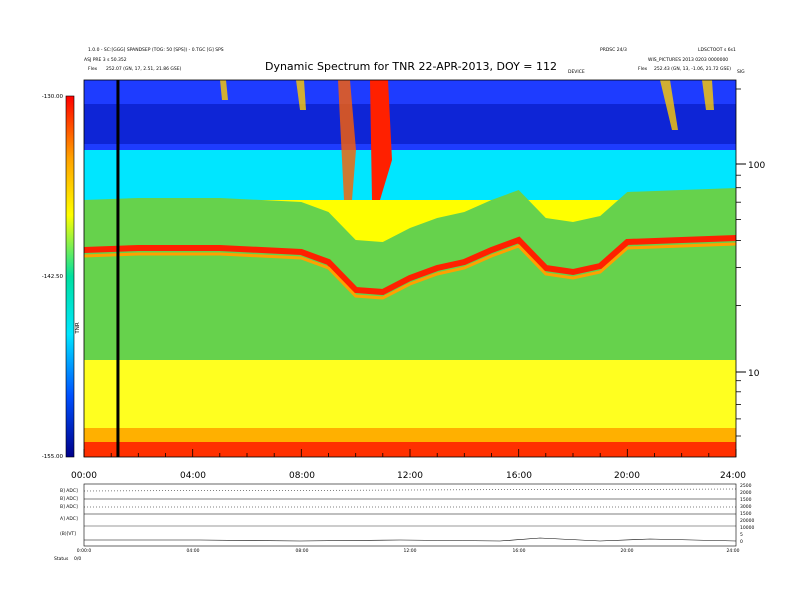 The image size is (792, 612). Describe the element at coordinates (410, 395) in the screenshot. I see `spectrogram-yellow-lower` at that location.